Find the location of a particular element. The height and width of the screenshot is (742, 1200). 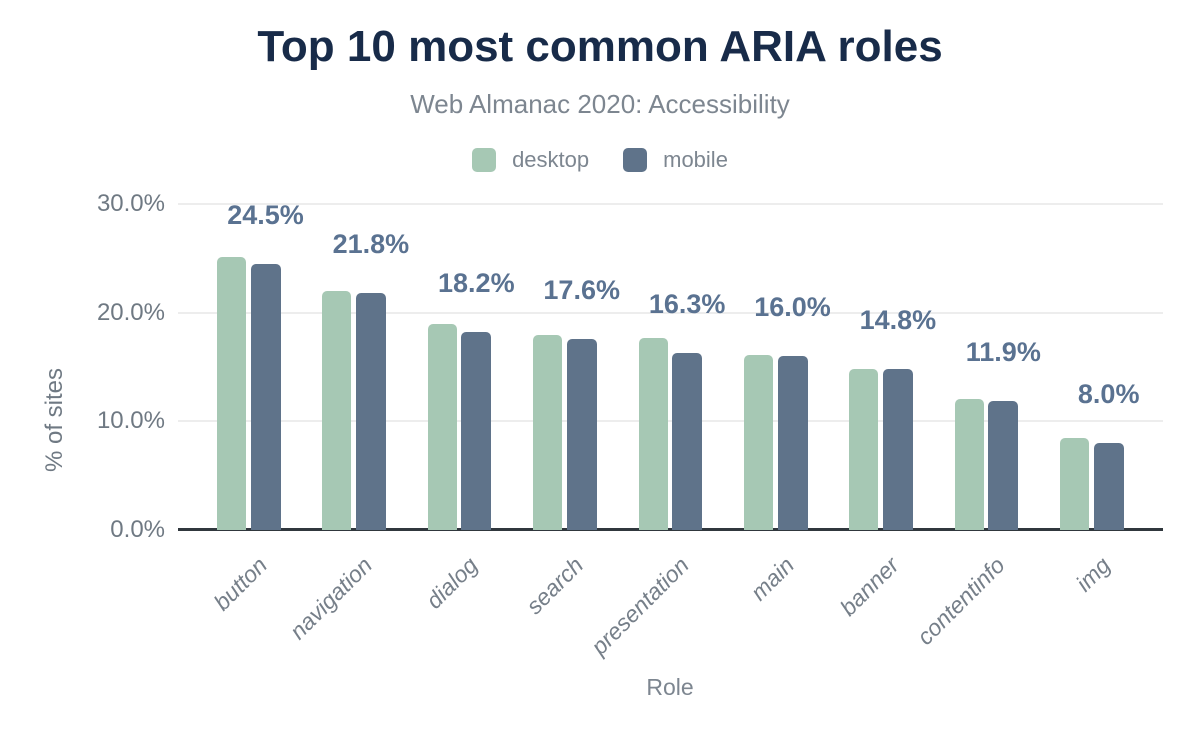

bar-mobile-dialog is located at coordinates (476, 431).